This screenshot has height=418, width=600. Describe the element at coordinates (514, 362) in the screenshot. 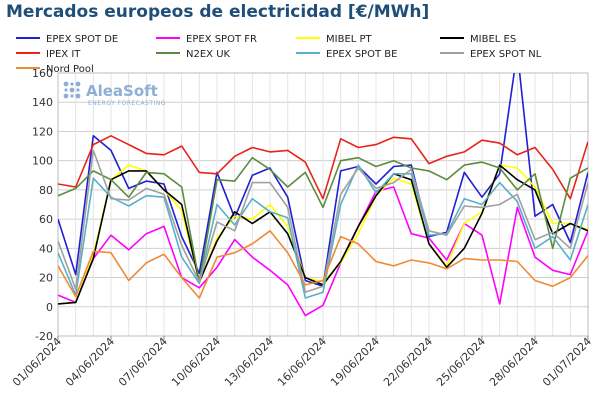

I see `x-tick-label: 28/06/2024` at that location.